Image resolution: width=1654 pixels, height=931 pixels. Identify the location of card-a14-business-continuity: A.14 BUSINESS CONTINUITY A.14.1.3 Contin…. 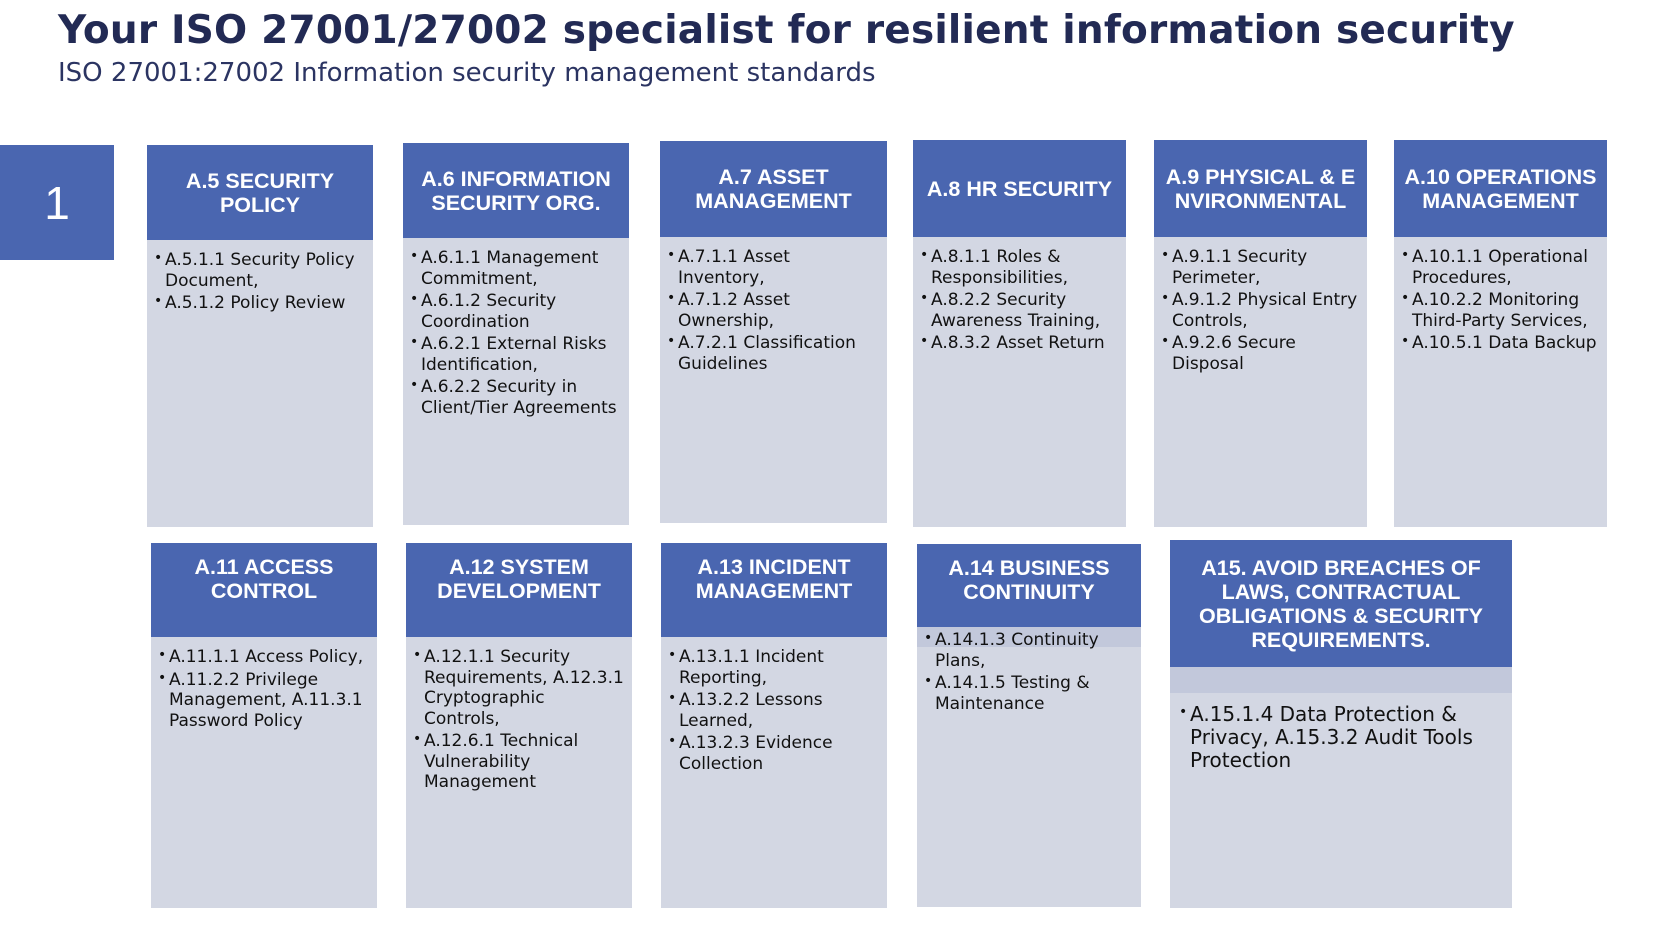
(1029, 725).